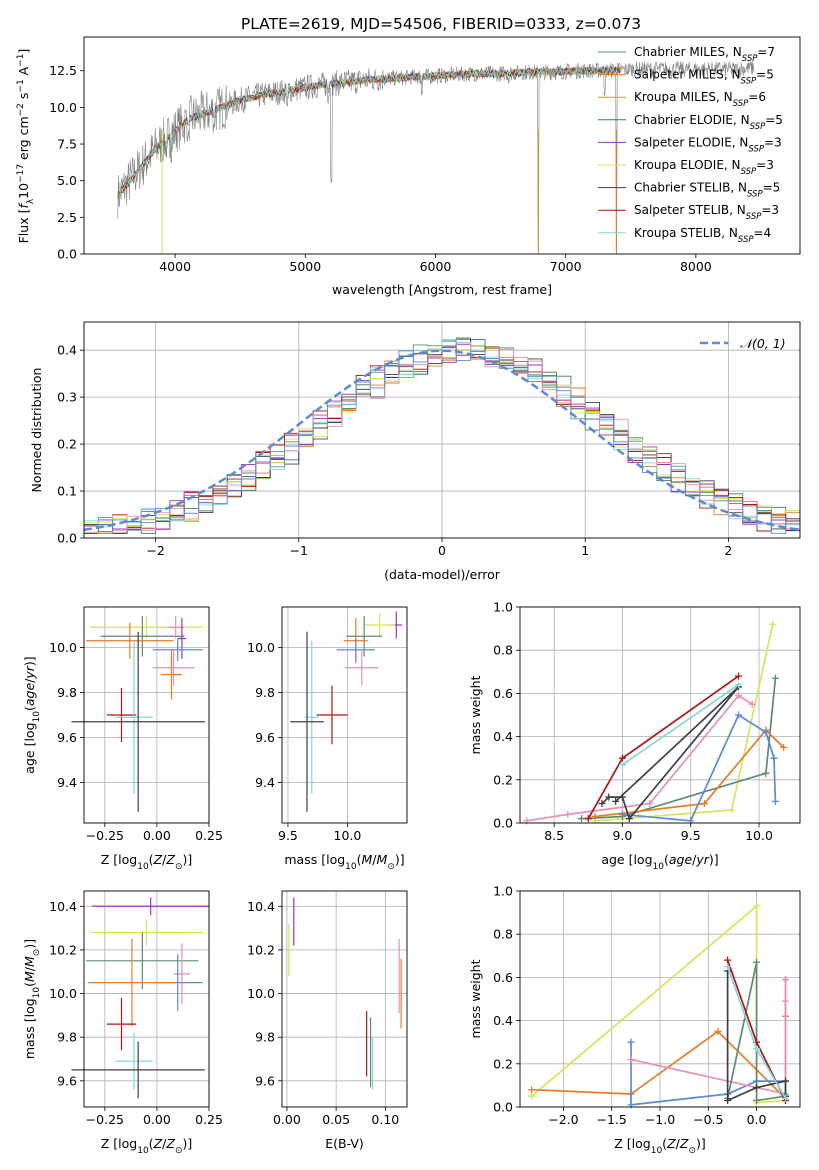 This screenshot has width=819, height=1170. What do you see at coordinates (67, 491) in the screenshot?
I see `y-tick-label: 0.1` at bounding box center [67, 491].